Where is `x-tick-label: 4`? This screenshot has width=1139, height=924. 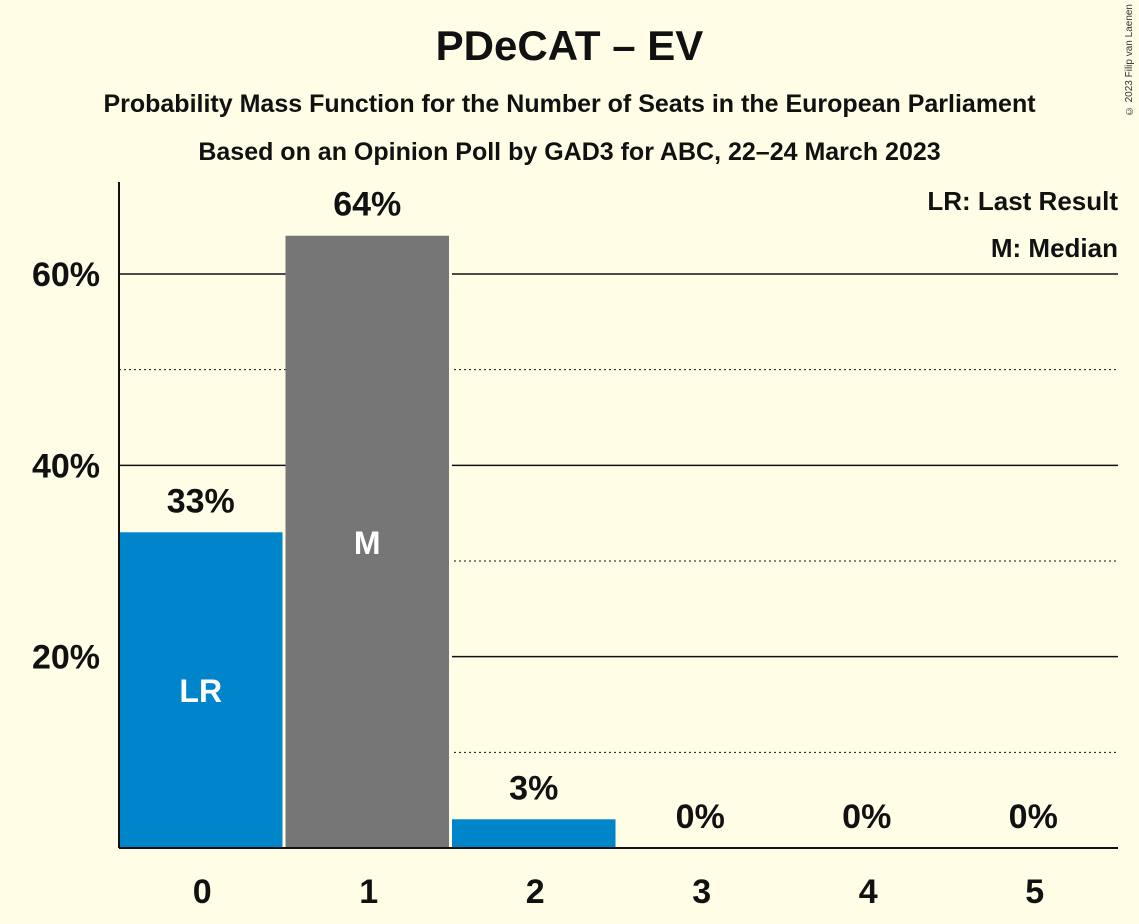
x-tick-label: 4 is located at coordinates (868, 892).